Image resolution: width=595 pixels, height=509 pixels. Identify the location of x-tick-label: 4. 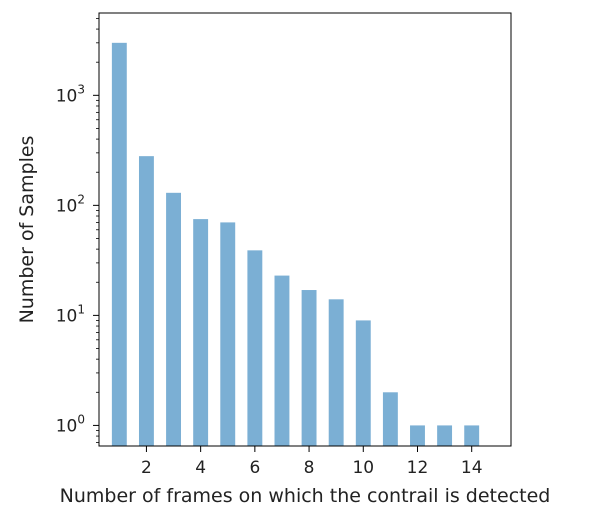
(200, 468).